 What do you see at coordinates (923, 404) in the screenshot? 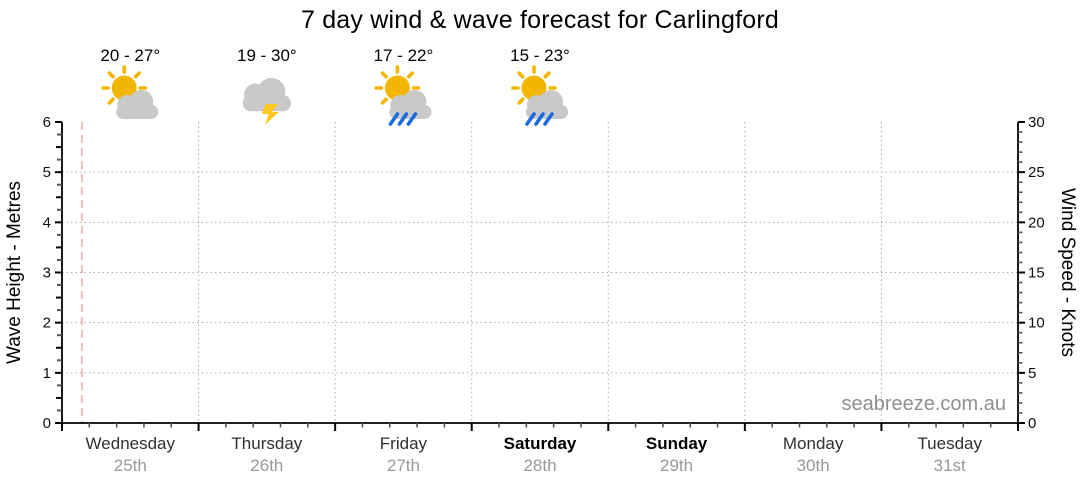
I see `watermark: seabreeze.com.au` at bounding box center [923, 404].